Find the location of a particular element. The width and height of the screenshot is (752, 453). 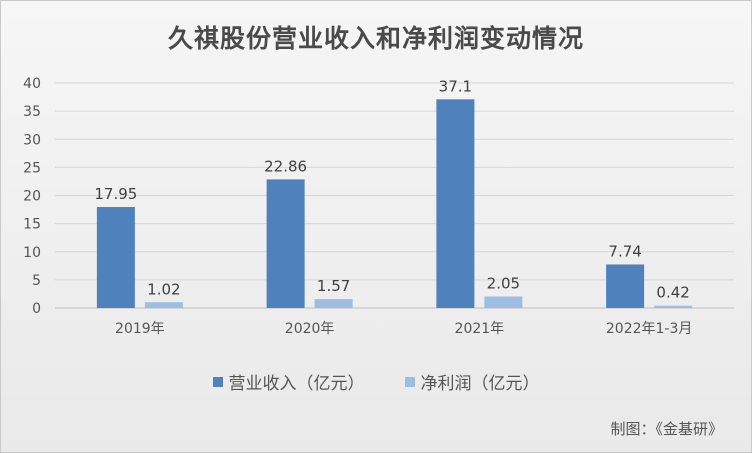

x-tick-label: 2020年 is located at coordinates (310, 329).